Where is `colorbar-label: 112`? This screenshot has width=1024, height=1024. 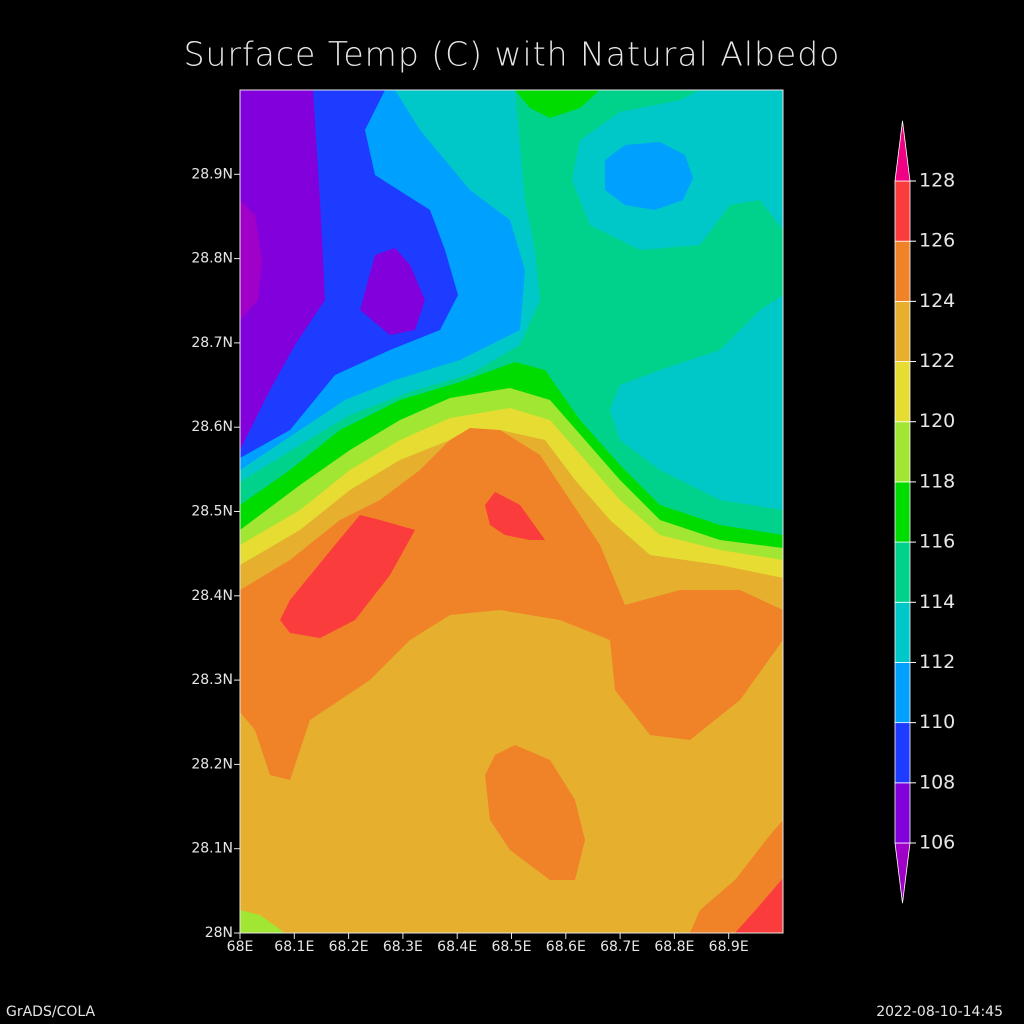
colorbar-label: 112 is located at coordinates (937, 662).